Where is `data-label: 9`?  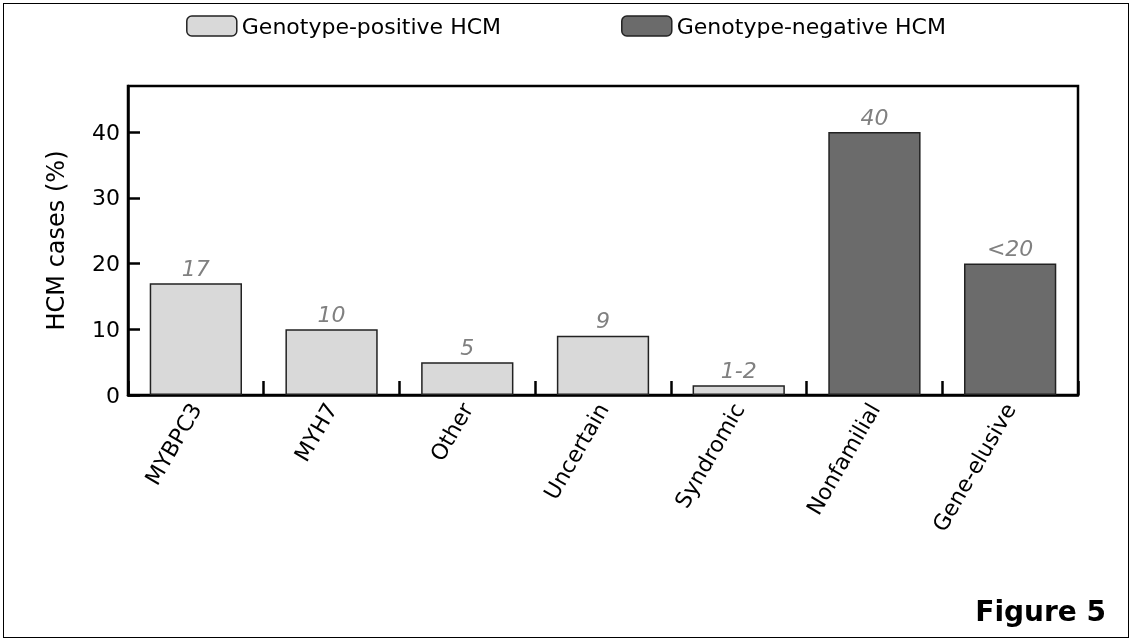
data-label: 9 is located at coordinates (603, 321).